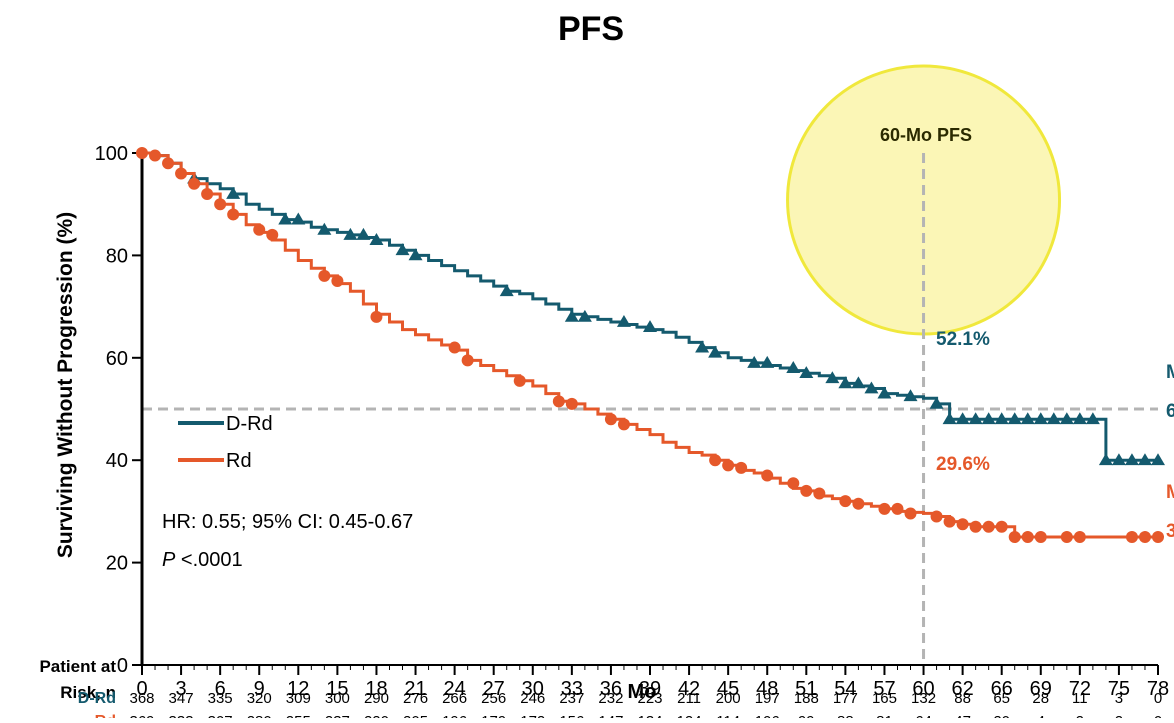  What do you see at coordinates (117, 564) in the screenshot?
I see `y-tick-label: 20` at bounding box center [117, 564].